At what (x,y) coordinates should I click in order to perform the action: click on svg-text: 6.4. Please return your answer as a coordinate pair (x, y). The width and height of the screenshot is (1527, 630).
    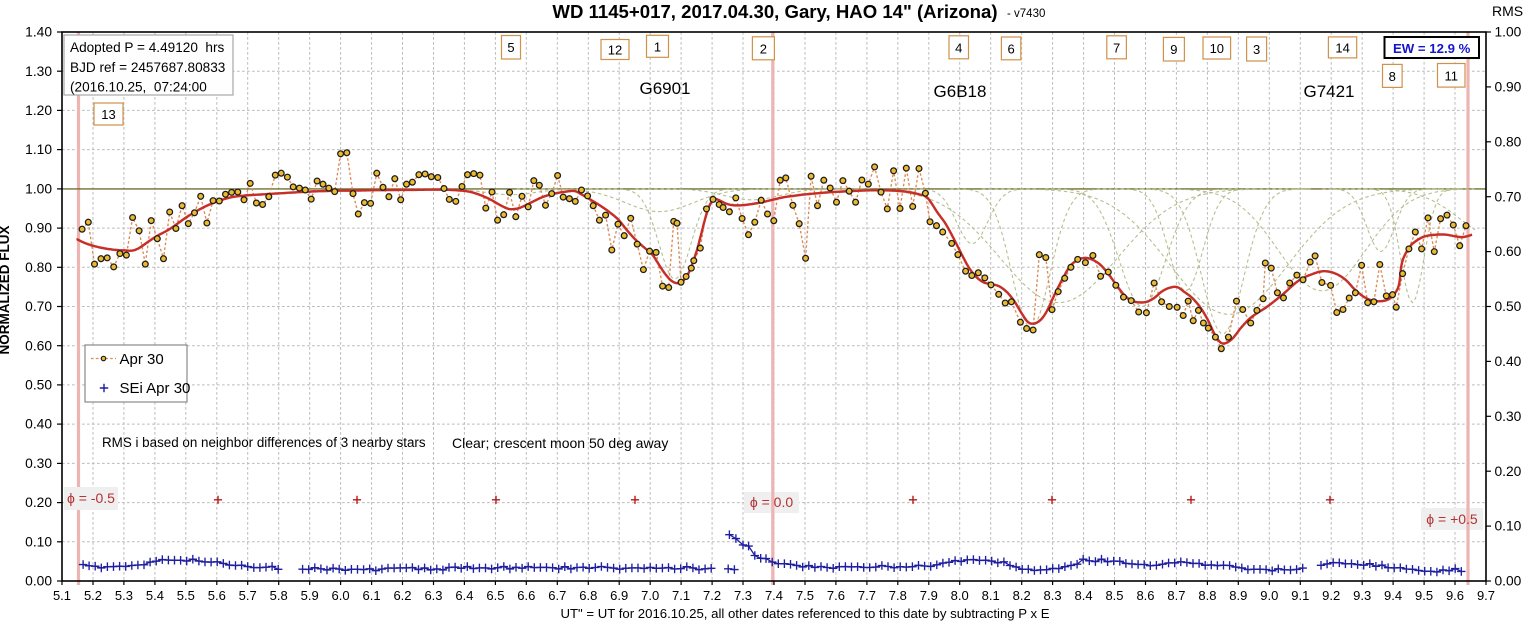
    Looking at the image, I should click on (464, 595).